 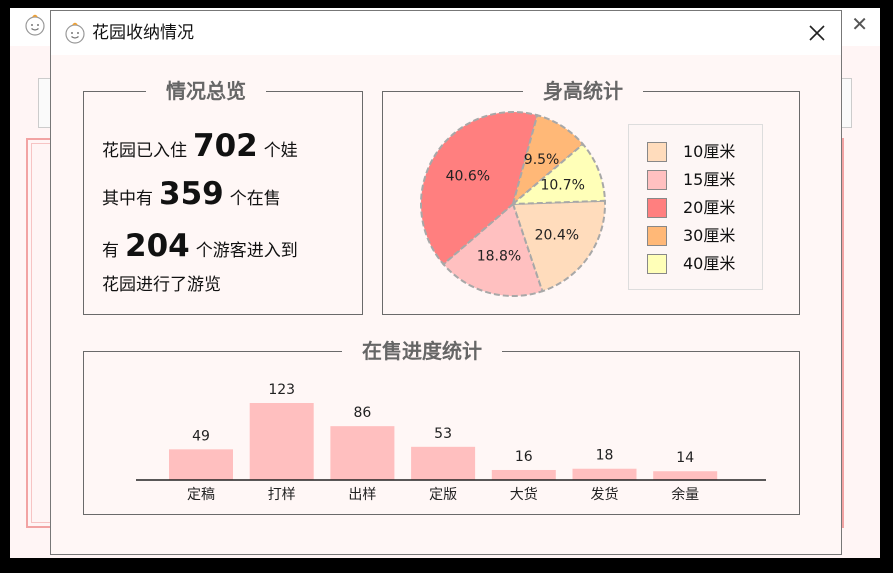 I want to click on bar-value-label-5: 18, so click(x=605, y=456).